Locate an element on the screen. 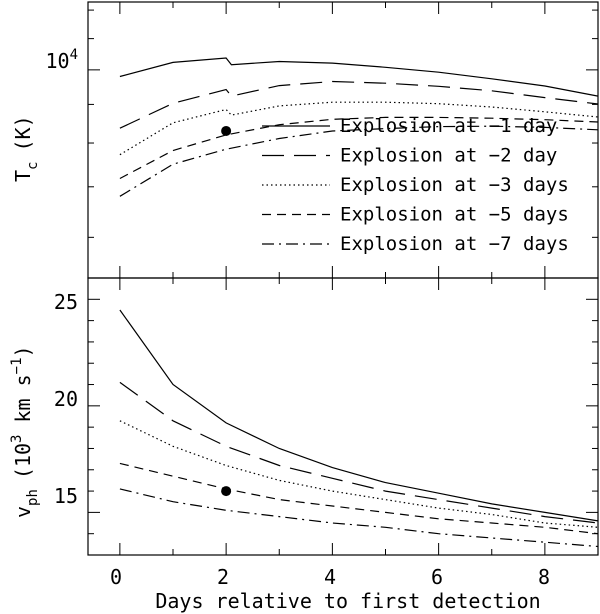 This screenshot has height=614, width=600. x-axis-label: Days relative to first detection is located at coordinates (347, 601).